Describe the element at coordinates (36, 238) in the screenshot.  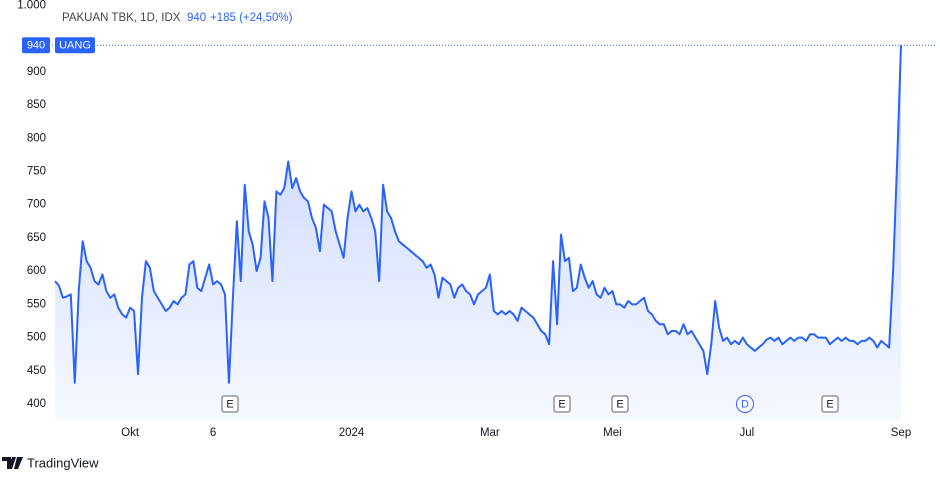
I see `y-tick-label: 650` at that location.